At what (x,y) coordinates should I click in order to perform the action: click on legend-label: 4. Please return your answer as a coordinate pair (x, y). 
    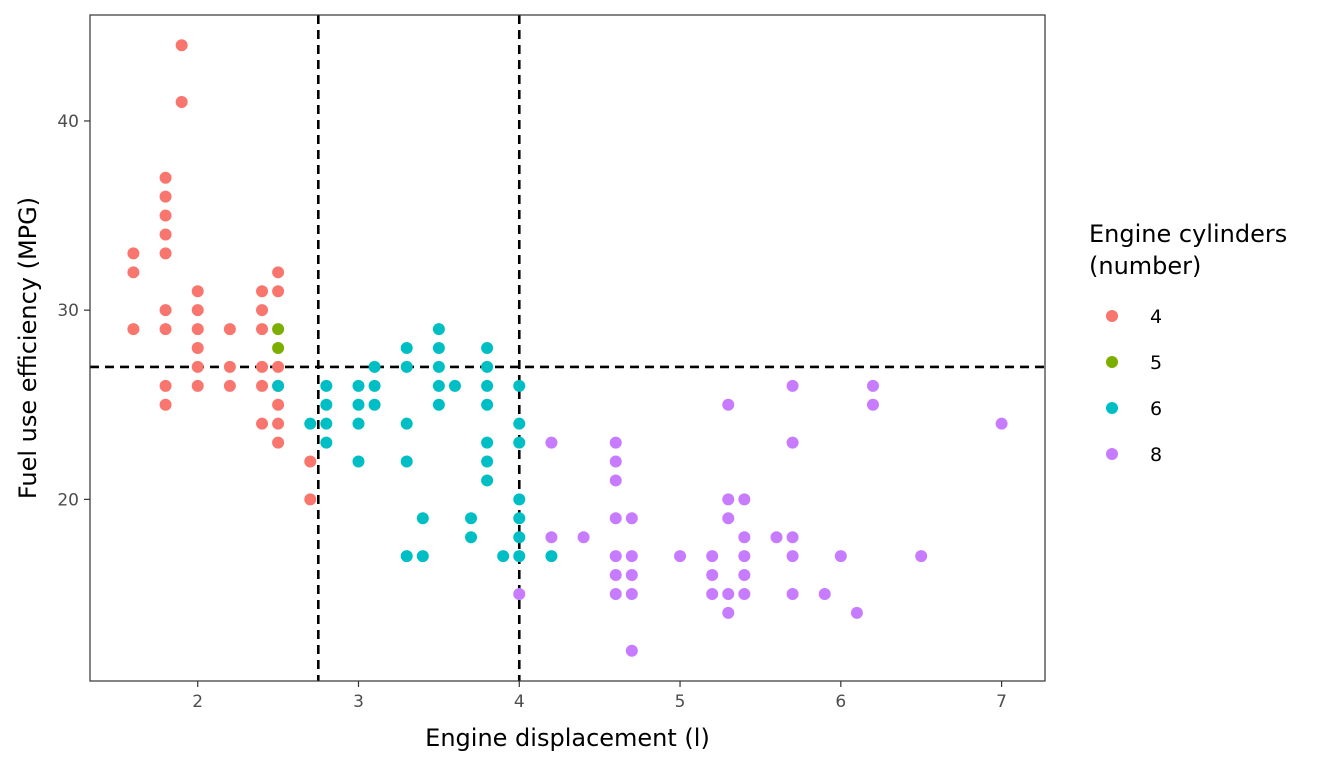
    Looking at the image, I should click on (1156, 317).